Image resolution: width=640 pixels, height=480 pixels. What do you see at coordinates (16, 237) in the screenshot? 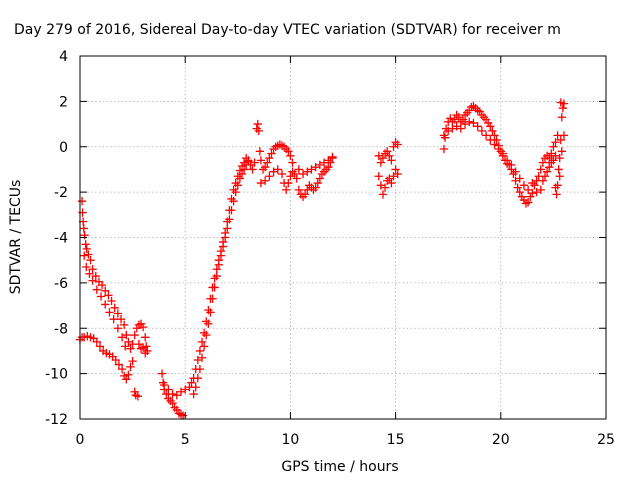
I see `y-axis-label: SDTVAR / TECUs` at bounding box center [16, 237].